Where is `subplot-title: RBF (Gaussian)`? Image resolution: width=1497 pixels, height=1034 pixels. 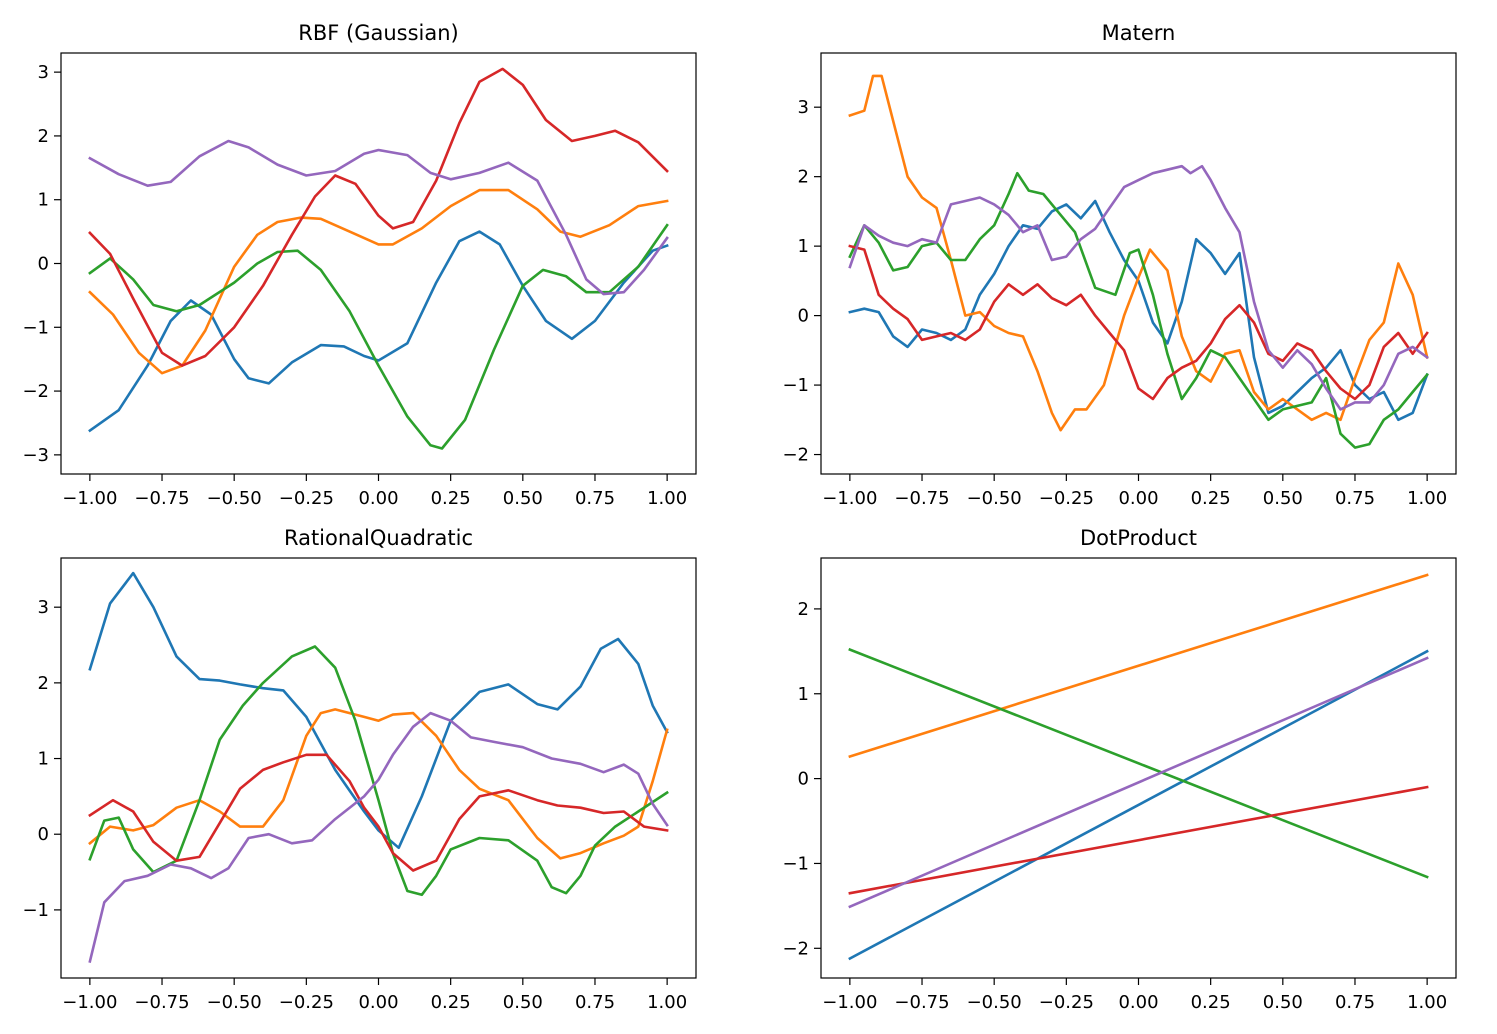
subplot-title: RBF (Gaussian) is located at coordinates (378, 33).